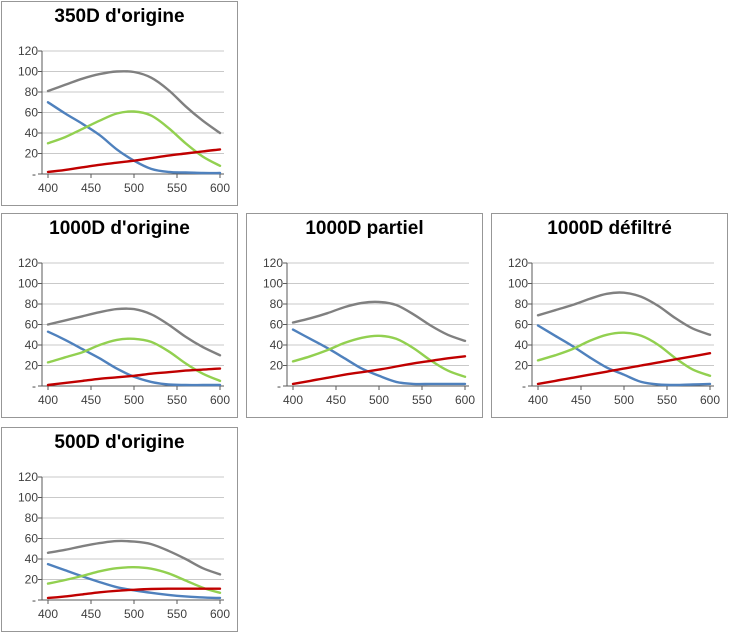  I want to click on chart-title: 1000D d'origine, so click(119, 228).